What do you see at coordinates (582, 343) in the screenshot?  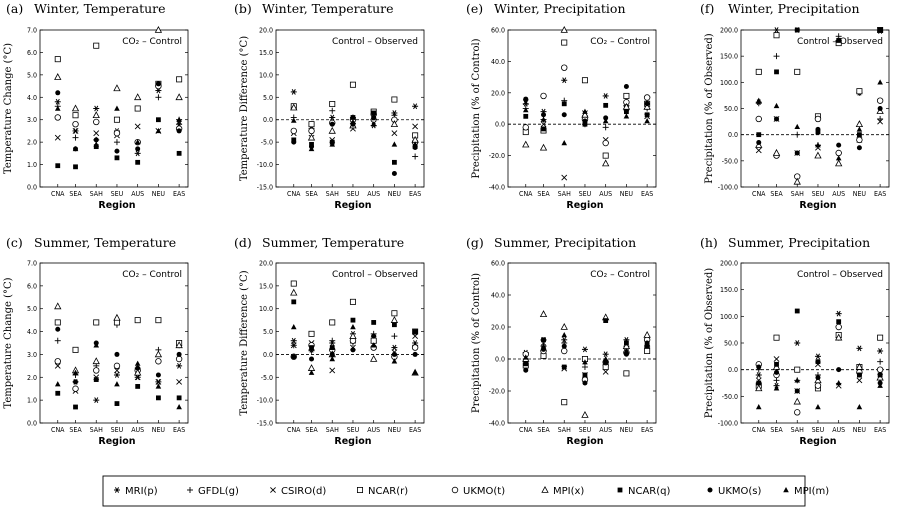 I see `plot-frame` at bounding box center [582, 343].